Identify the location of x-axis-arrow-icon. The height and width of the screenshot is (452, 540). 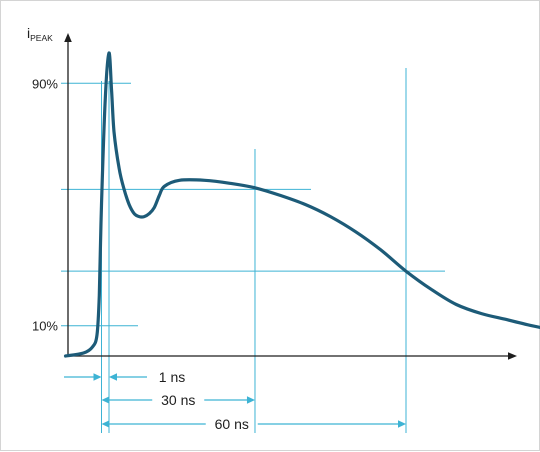
(512, 356).